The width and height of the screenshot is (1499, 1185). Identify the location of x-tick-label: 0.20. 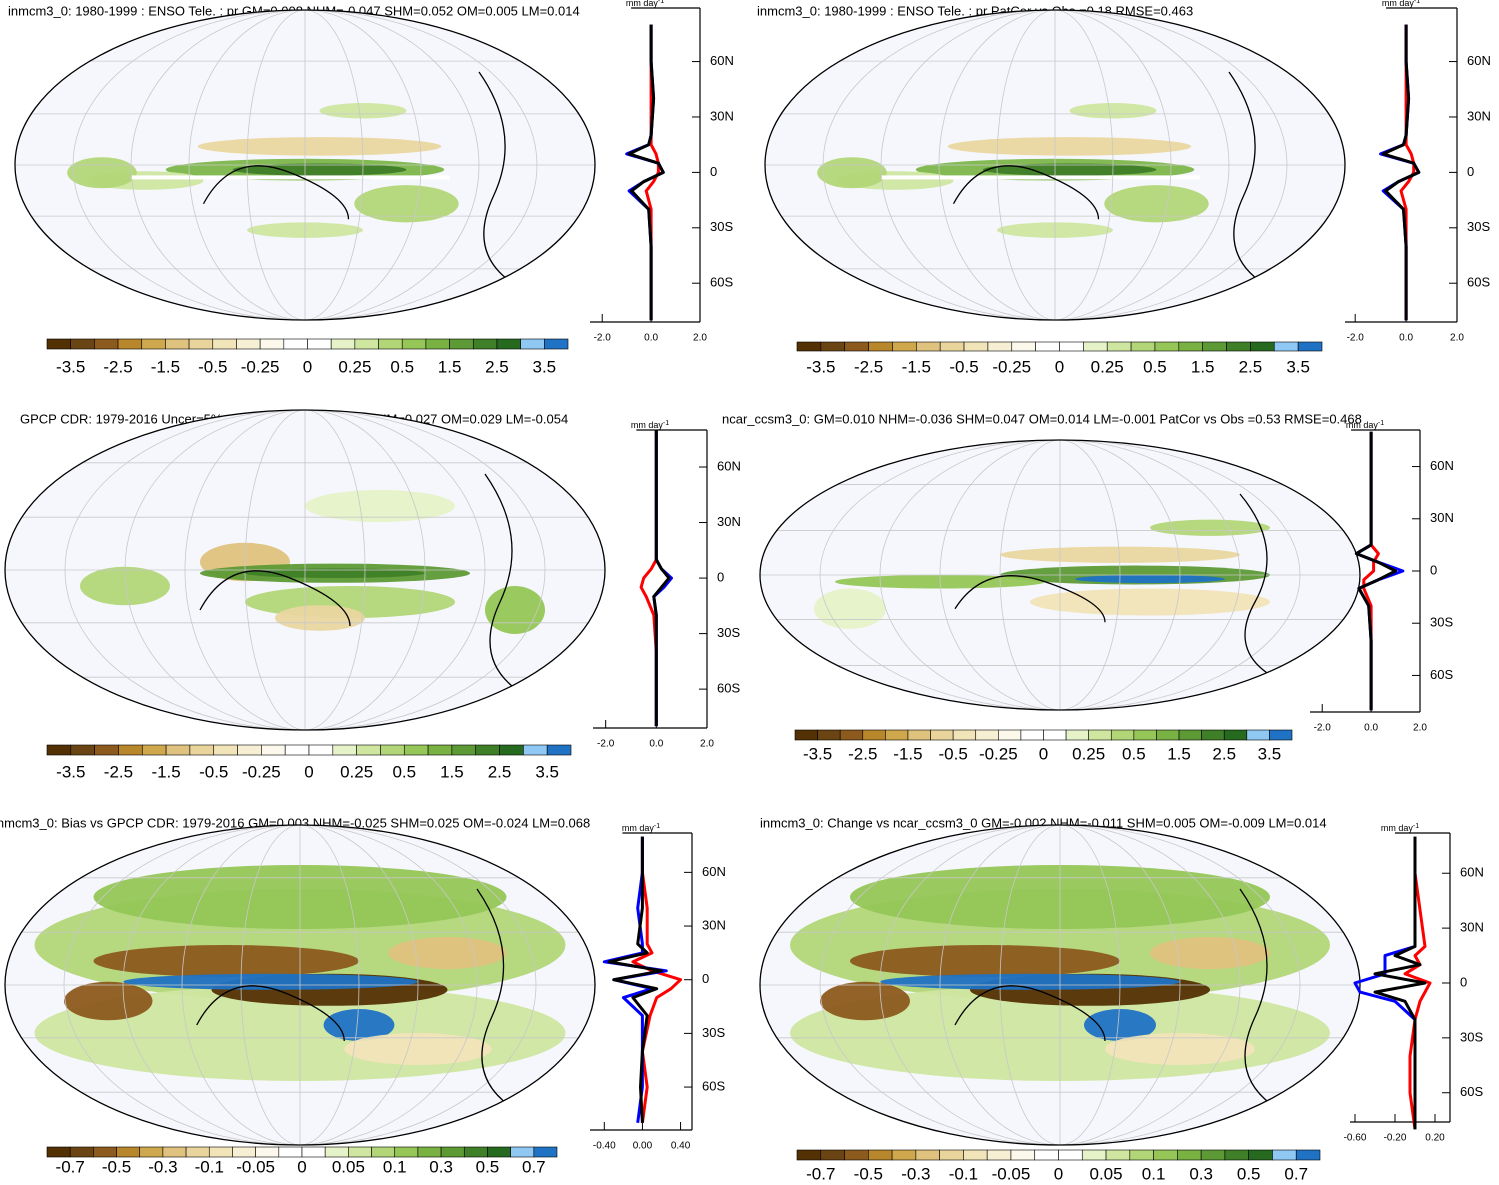
(1435, 1138).